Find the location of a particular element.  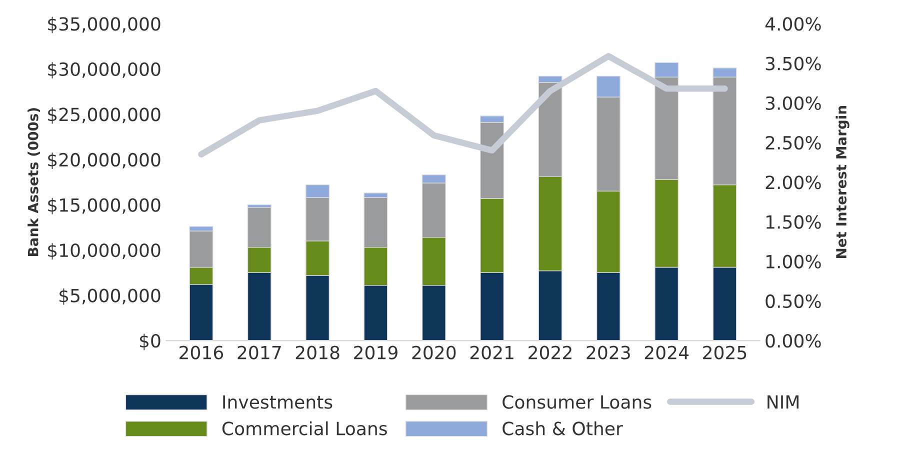

y-axis-title: Bank Assets (000s) is located at coordinates (34, 182).